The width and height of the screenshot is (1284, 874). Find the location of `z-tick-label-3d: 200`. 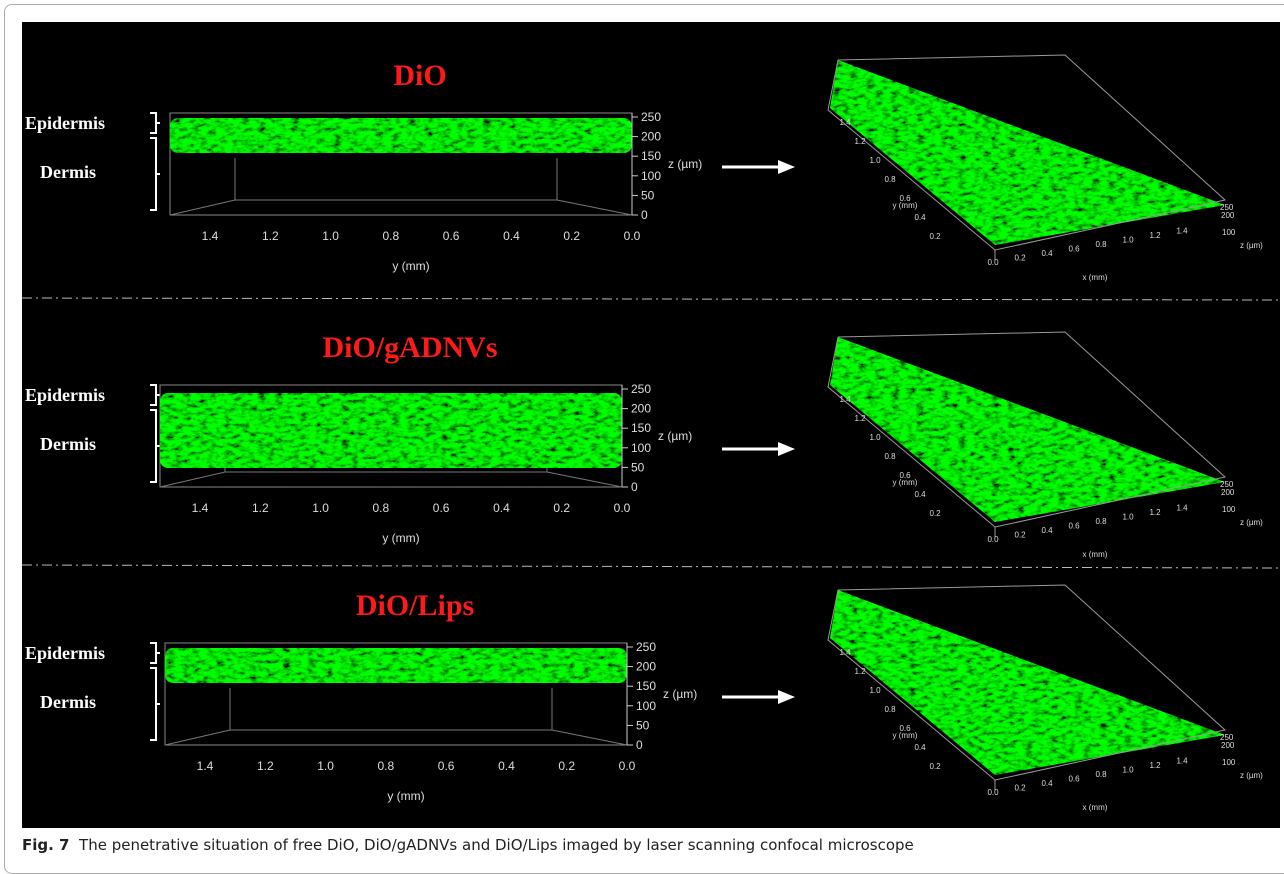

z-tick-label-3d: 200 is located at coordinates (1228, 215).